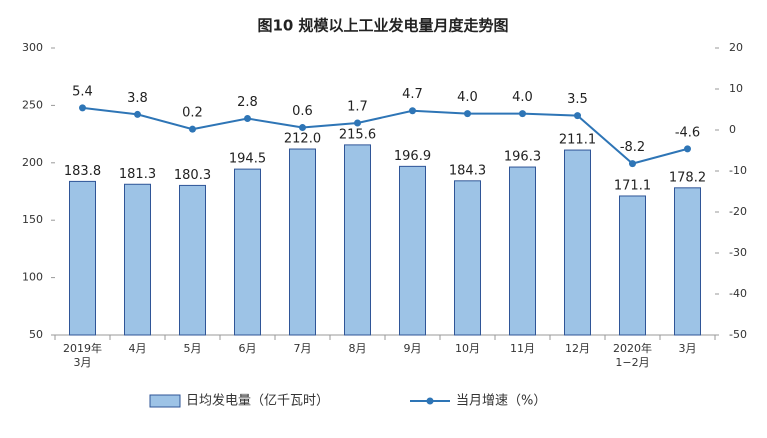  Describe the element at coordinates (577, 348) in the screenshot. I see `x-tick-label: 12月` at that location.